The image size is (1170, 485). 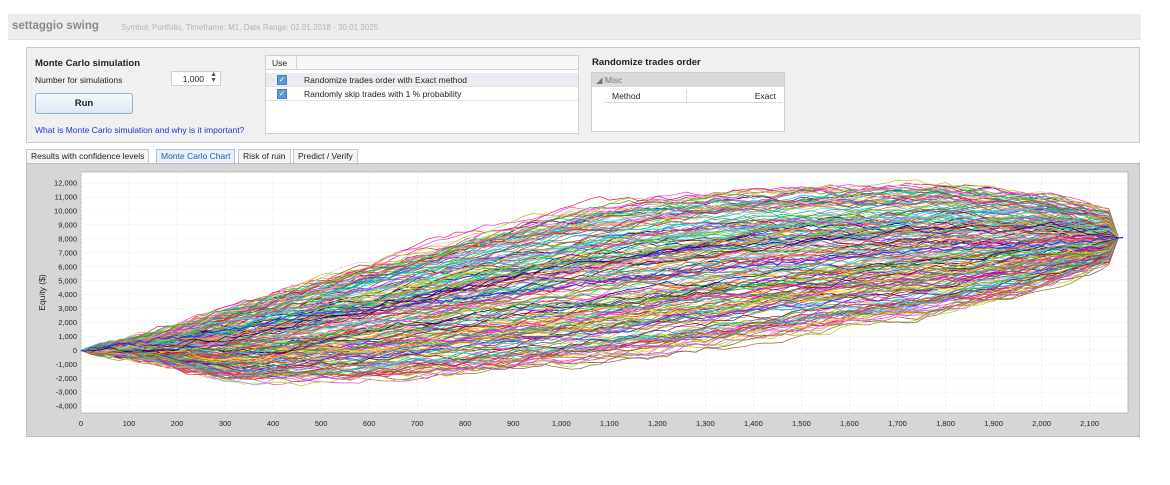 I want to click on misc-group-label: ◢ Misc, so click(x=609, y=80).